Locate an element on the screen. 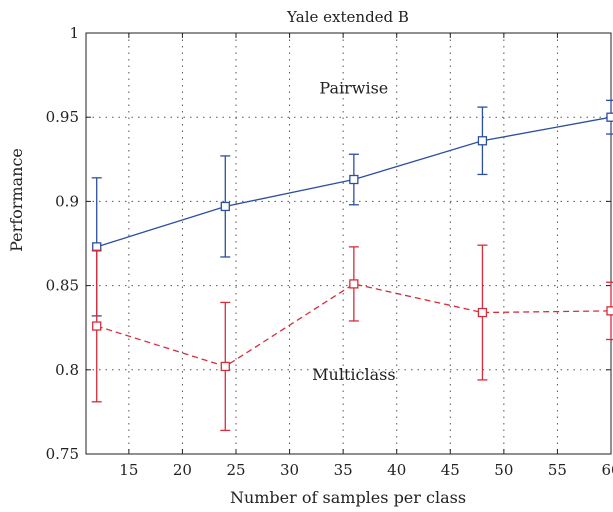 Image resolution: width=613 pixels, height=512 pixels. y-tick-label: 0.75 is located at coordinates (62, 454).